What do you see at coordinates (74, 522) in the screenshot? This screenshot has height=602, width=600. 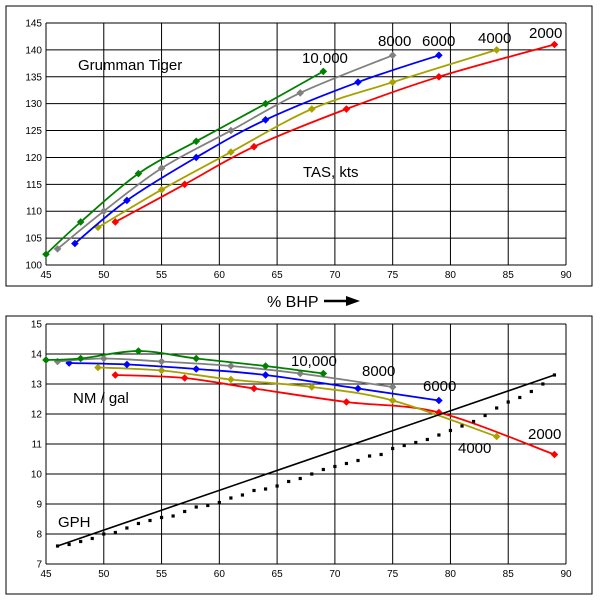 I see `gph-label: GPH` at bounding box center [74, 522].